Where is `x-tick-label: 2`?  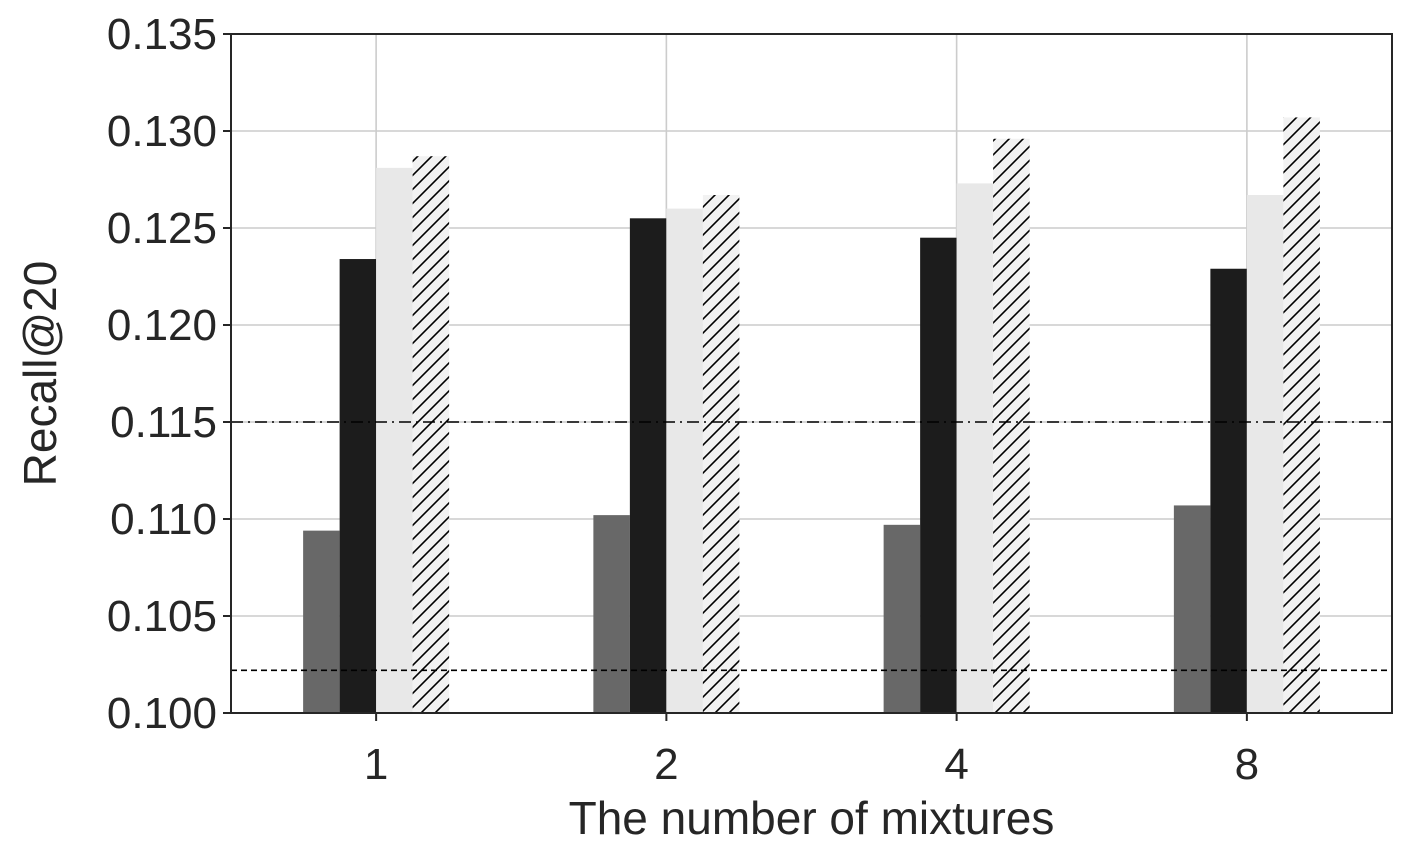
x-tick-label: 2 is located at coordinates (666, 764).